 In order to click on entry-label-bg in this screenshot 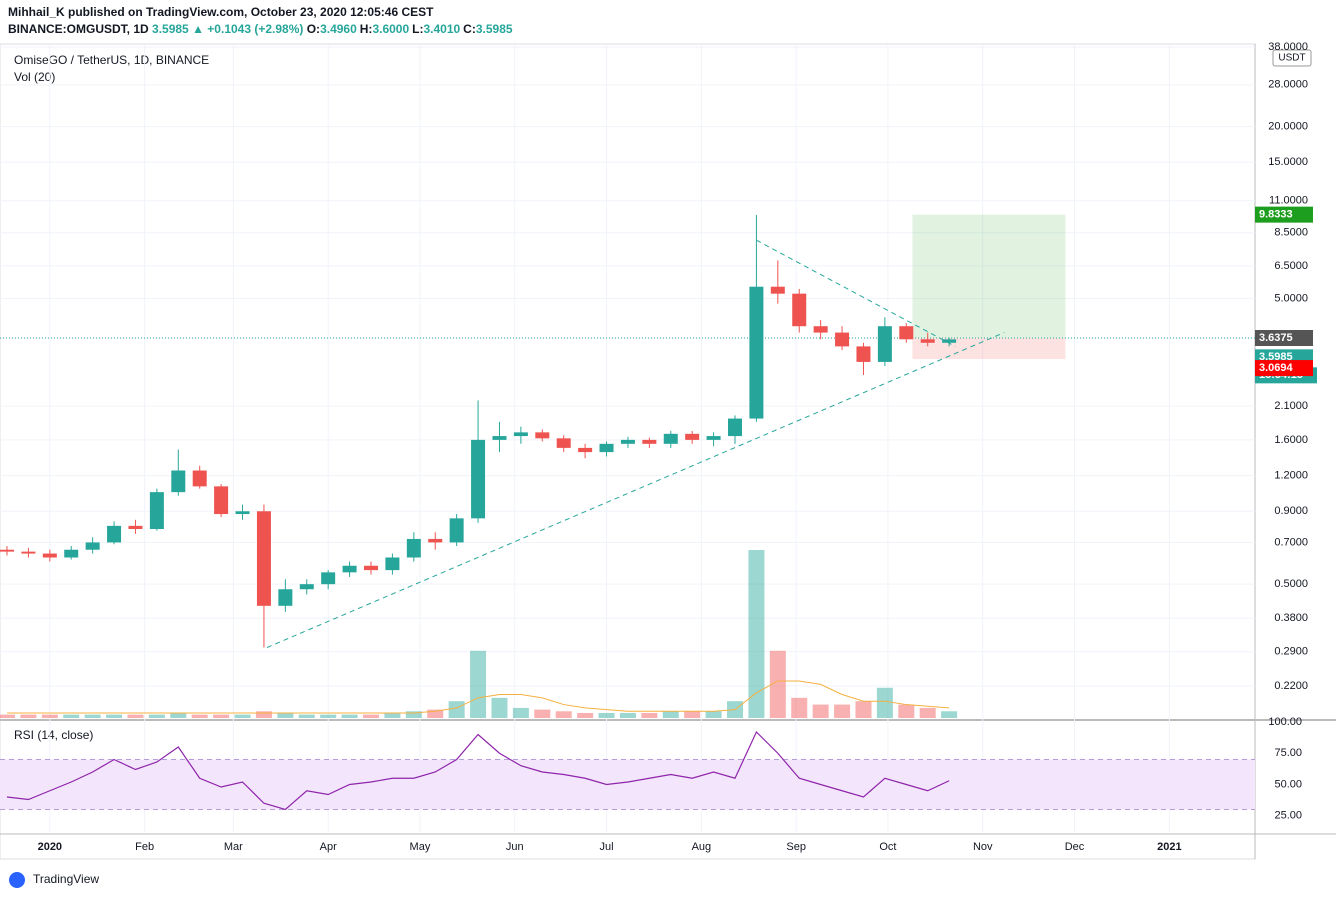, I will do `click(1284, 338)`.